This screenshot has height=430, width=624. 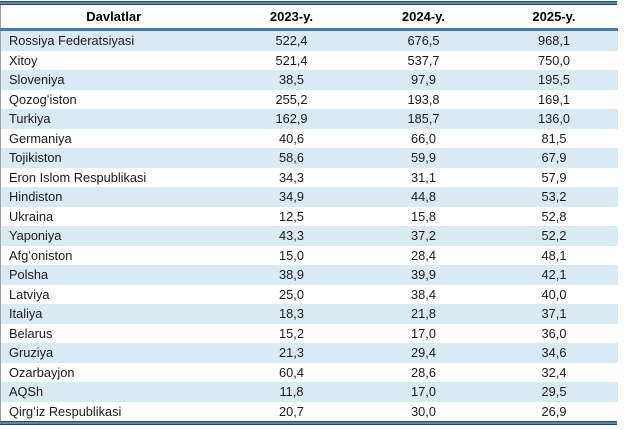 What do you see at coordinates (65, 411) in the screenshot?
I see `country-cell: Qirgʻiz Respublikasi` at bounding box center [65, 411].